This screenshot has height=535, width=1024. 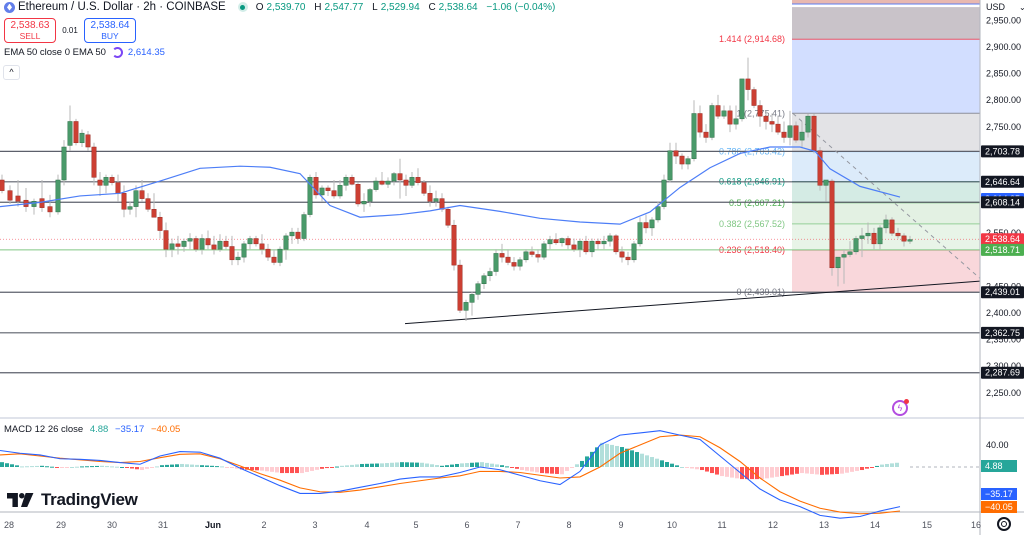 I want to click on currency-selector: USD ⌄, so click(x=1005, y=7).